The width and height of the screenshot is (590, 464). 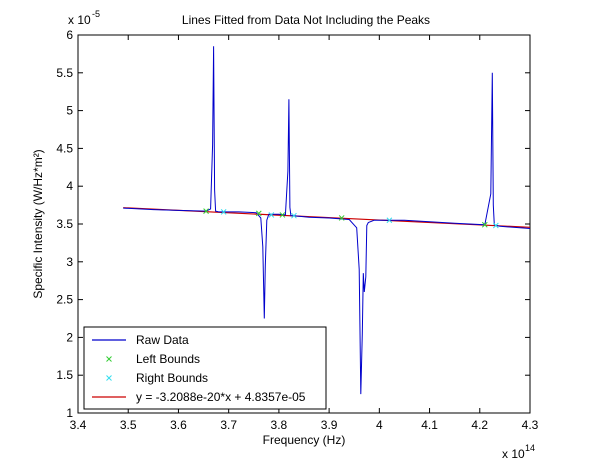 What do you see at coordinates (228, 425) in the screenshot?
I see `x-tick-label: 3.7` at bounding box center [228, 425].